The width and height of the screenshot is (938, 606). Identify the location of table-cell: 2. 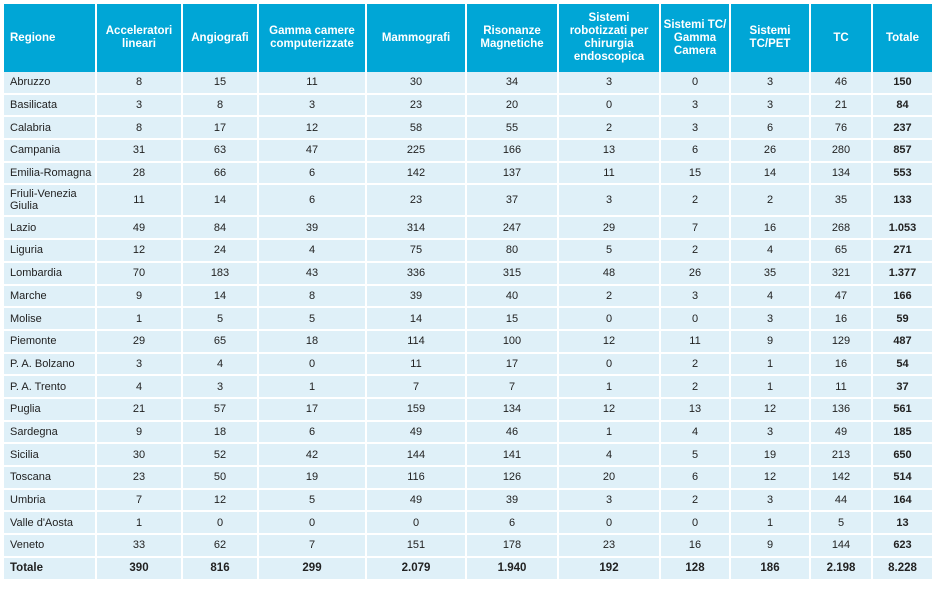
(695, 201).